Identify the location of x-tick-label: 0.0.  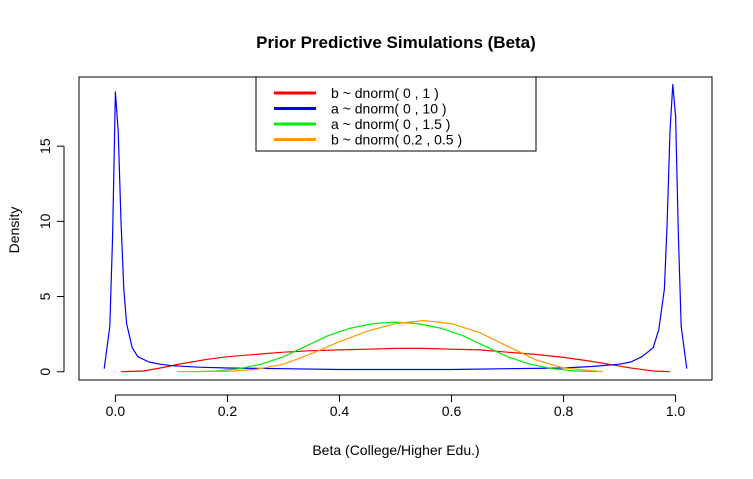
(116, 411).